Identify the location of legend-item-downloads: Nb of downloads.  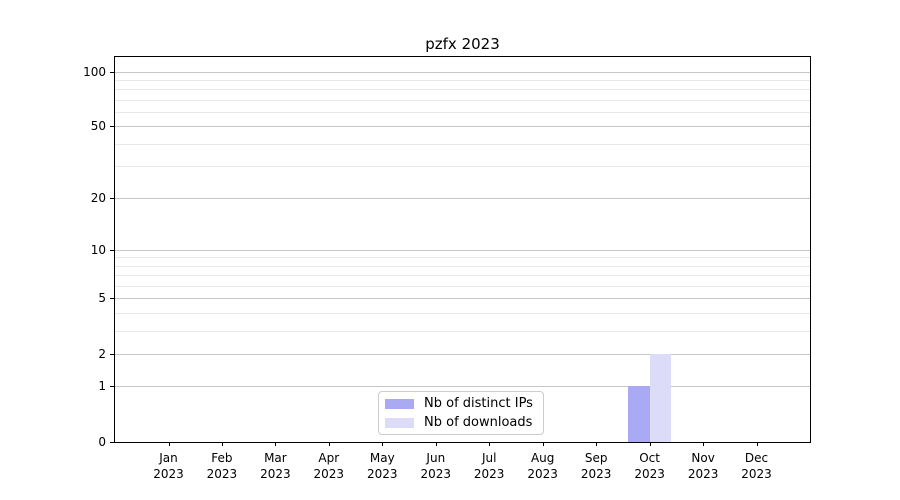
(461, 422).